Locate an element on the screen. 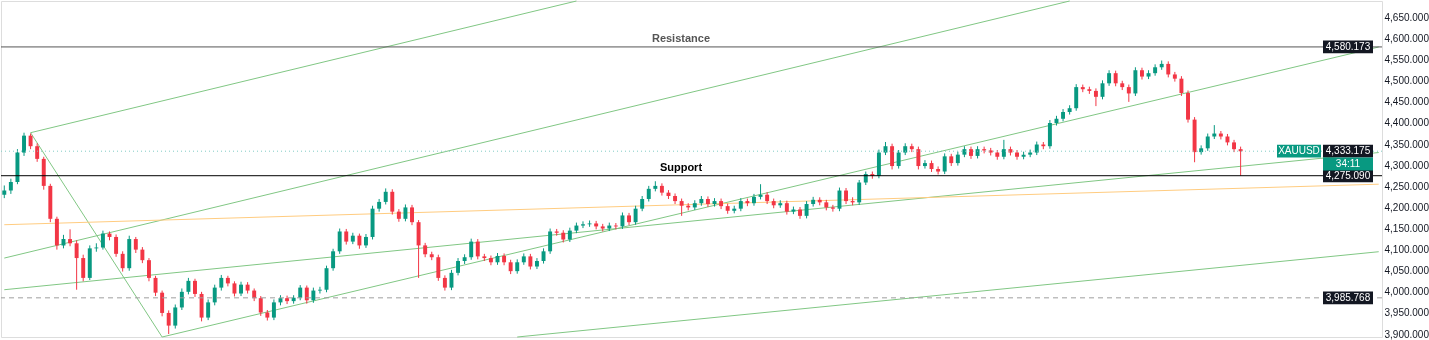 The height and width of the screenshot is (340, 1429). ref-line-label: Support is located at coordinates (681, 166).